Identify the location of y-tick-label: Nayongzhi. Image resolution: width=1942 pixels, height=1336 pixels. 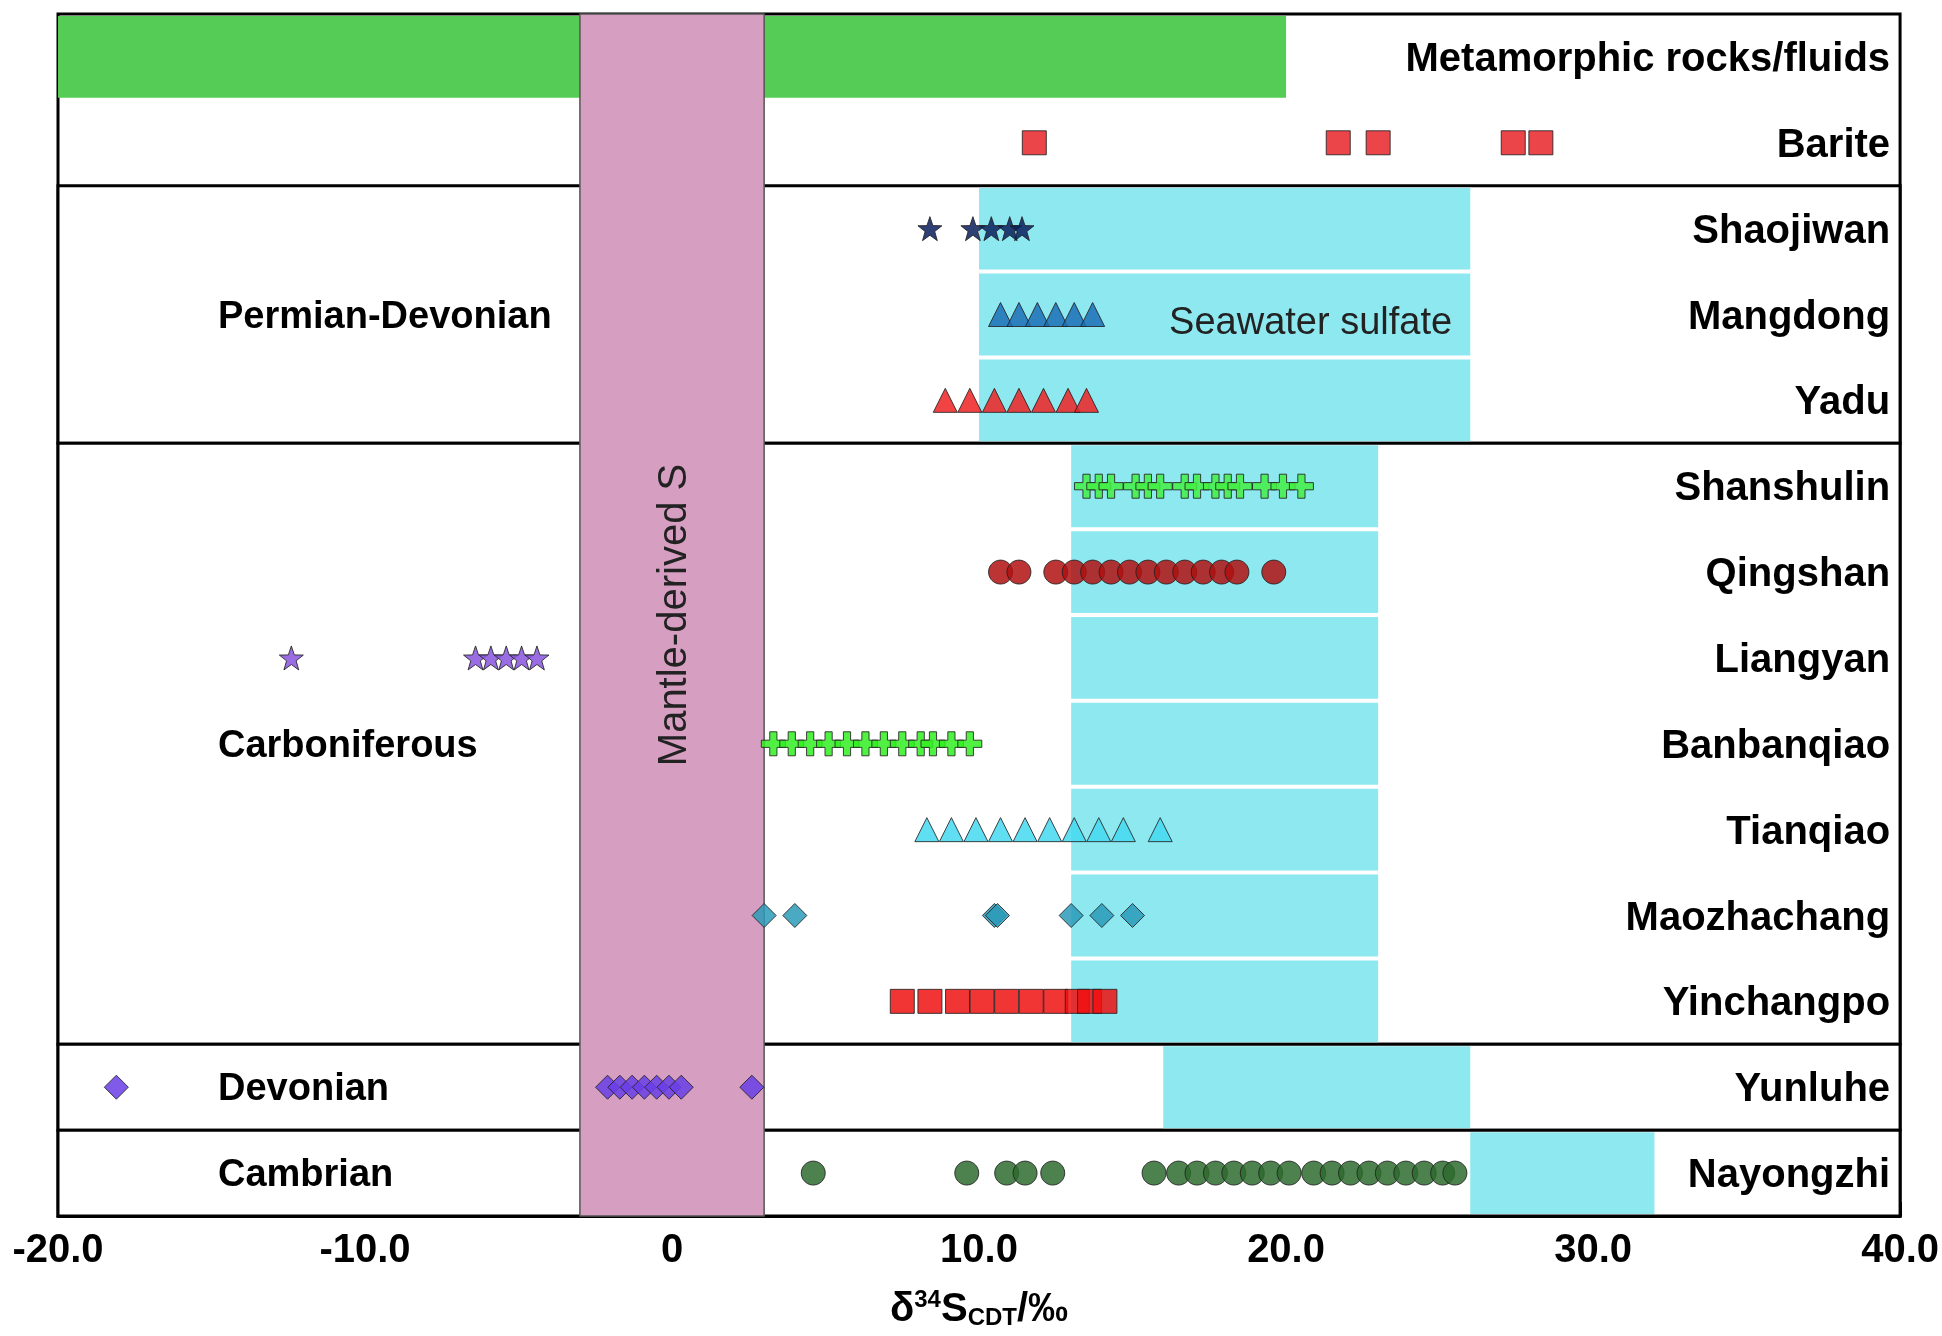
(1789, 1173).